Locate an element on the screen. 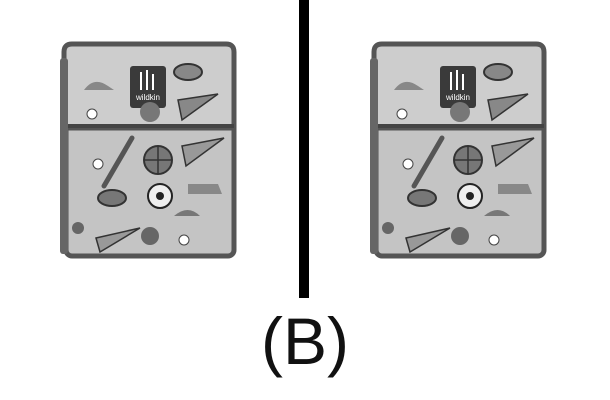 The width and height of the screenshot is (610, 400). vertical-divider is located at coordinates (304, 149).